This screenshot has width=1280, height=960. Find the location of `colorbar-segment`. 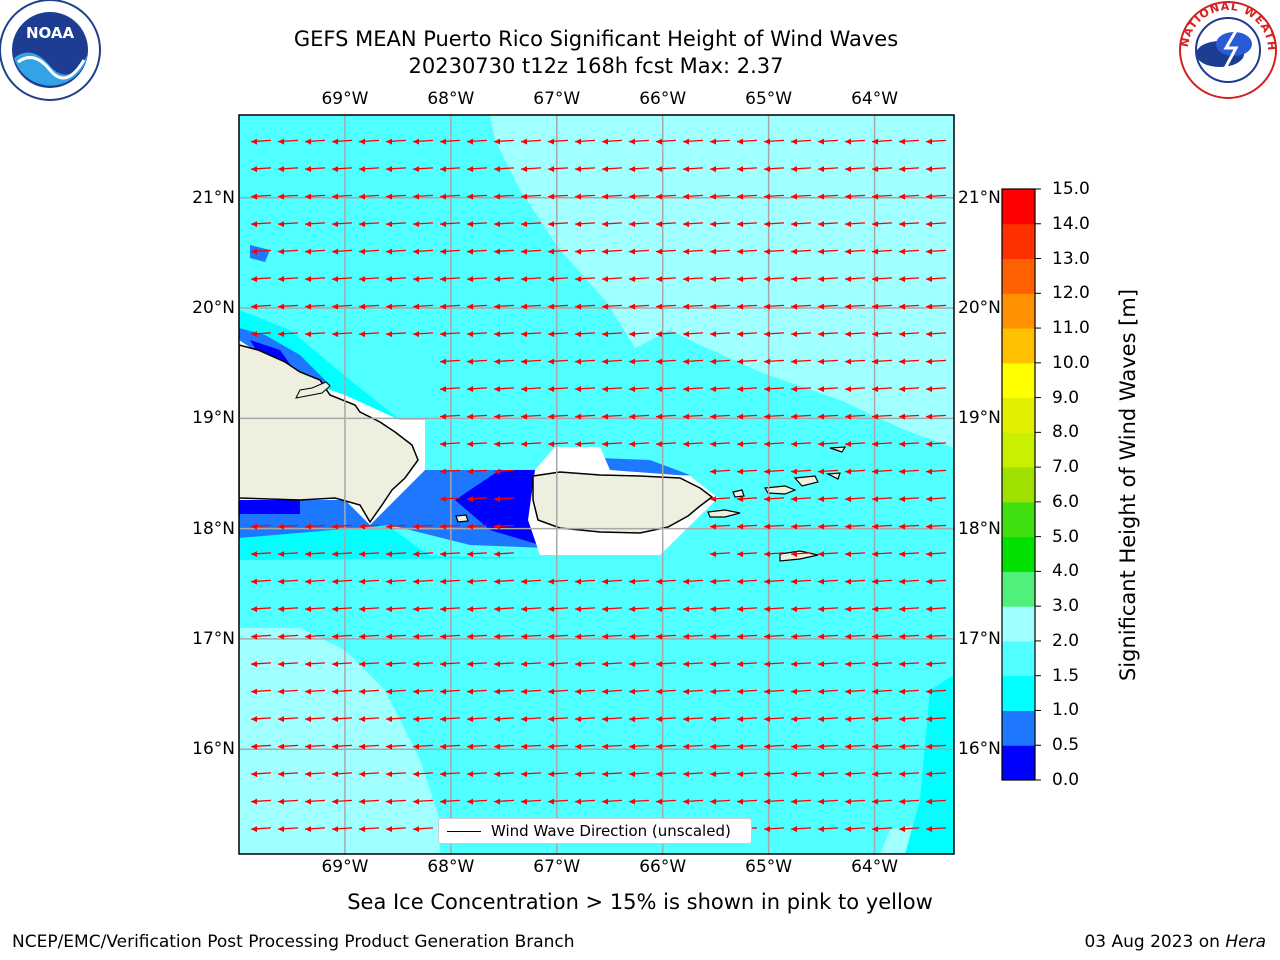

colorbar-segment is located at coordinates (1018, 346).